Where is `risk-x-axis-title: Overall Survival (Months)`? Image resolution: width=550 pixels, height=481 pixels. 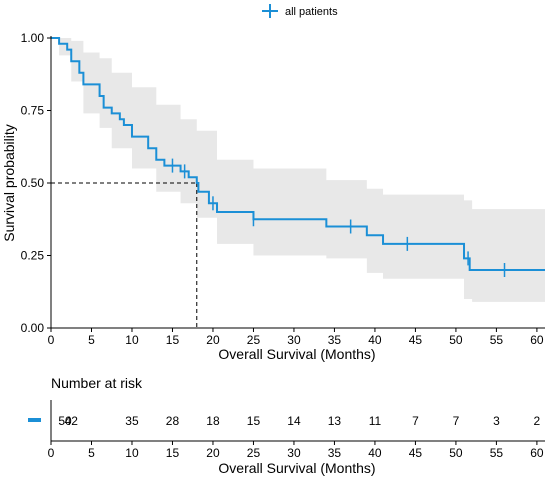 risk-x-axis-title: Overall Survival (Months) is located at coordinates (296, 468).